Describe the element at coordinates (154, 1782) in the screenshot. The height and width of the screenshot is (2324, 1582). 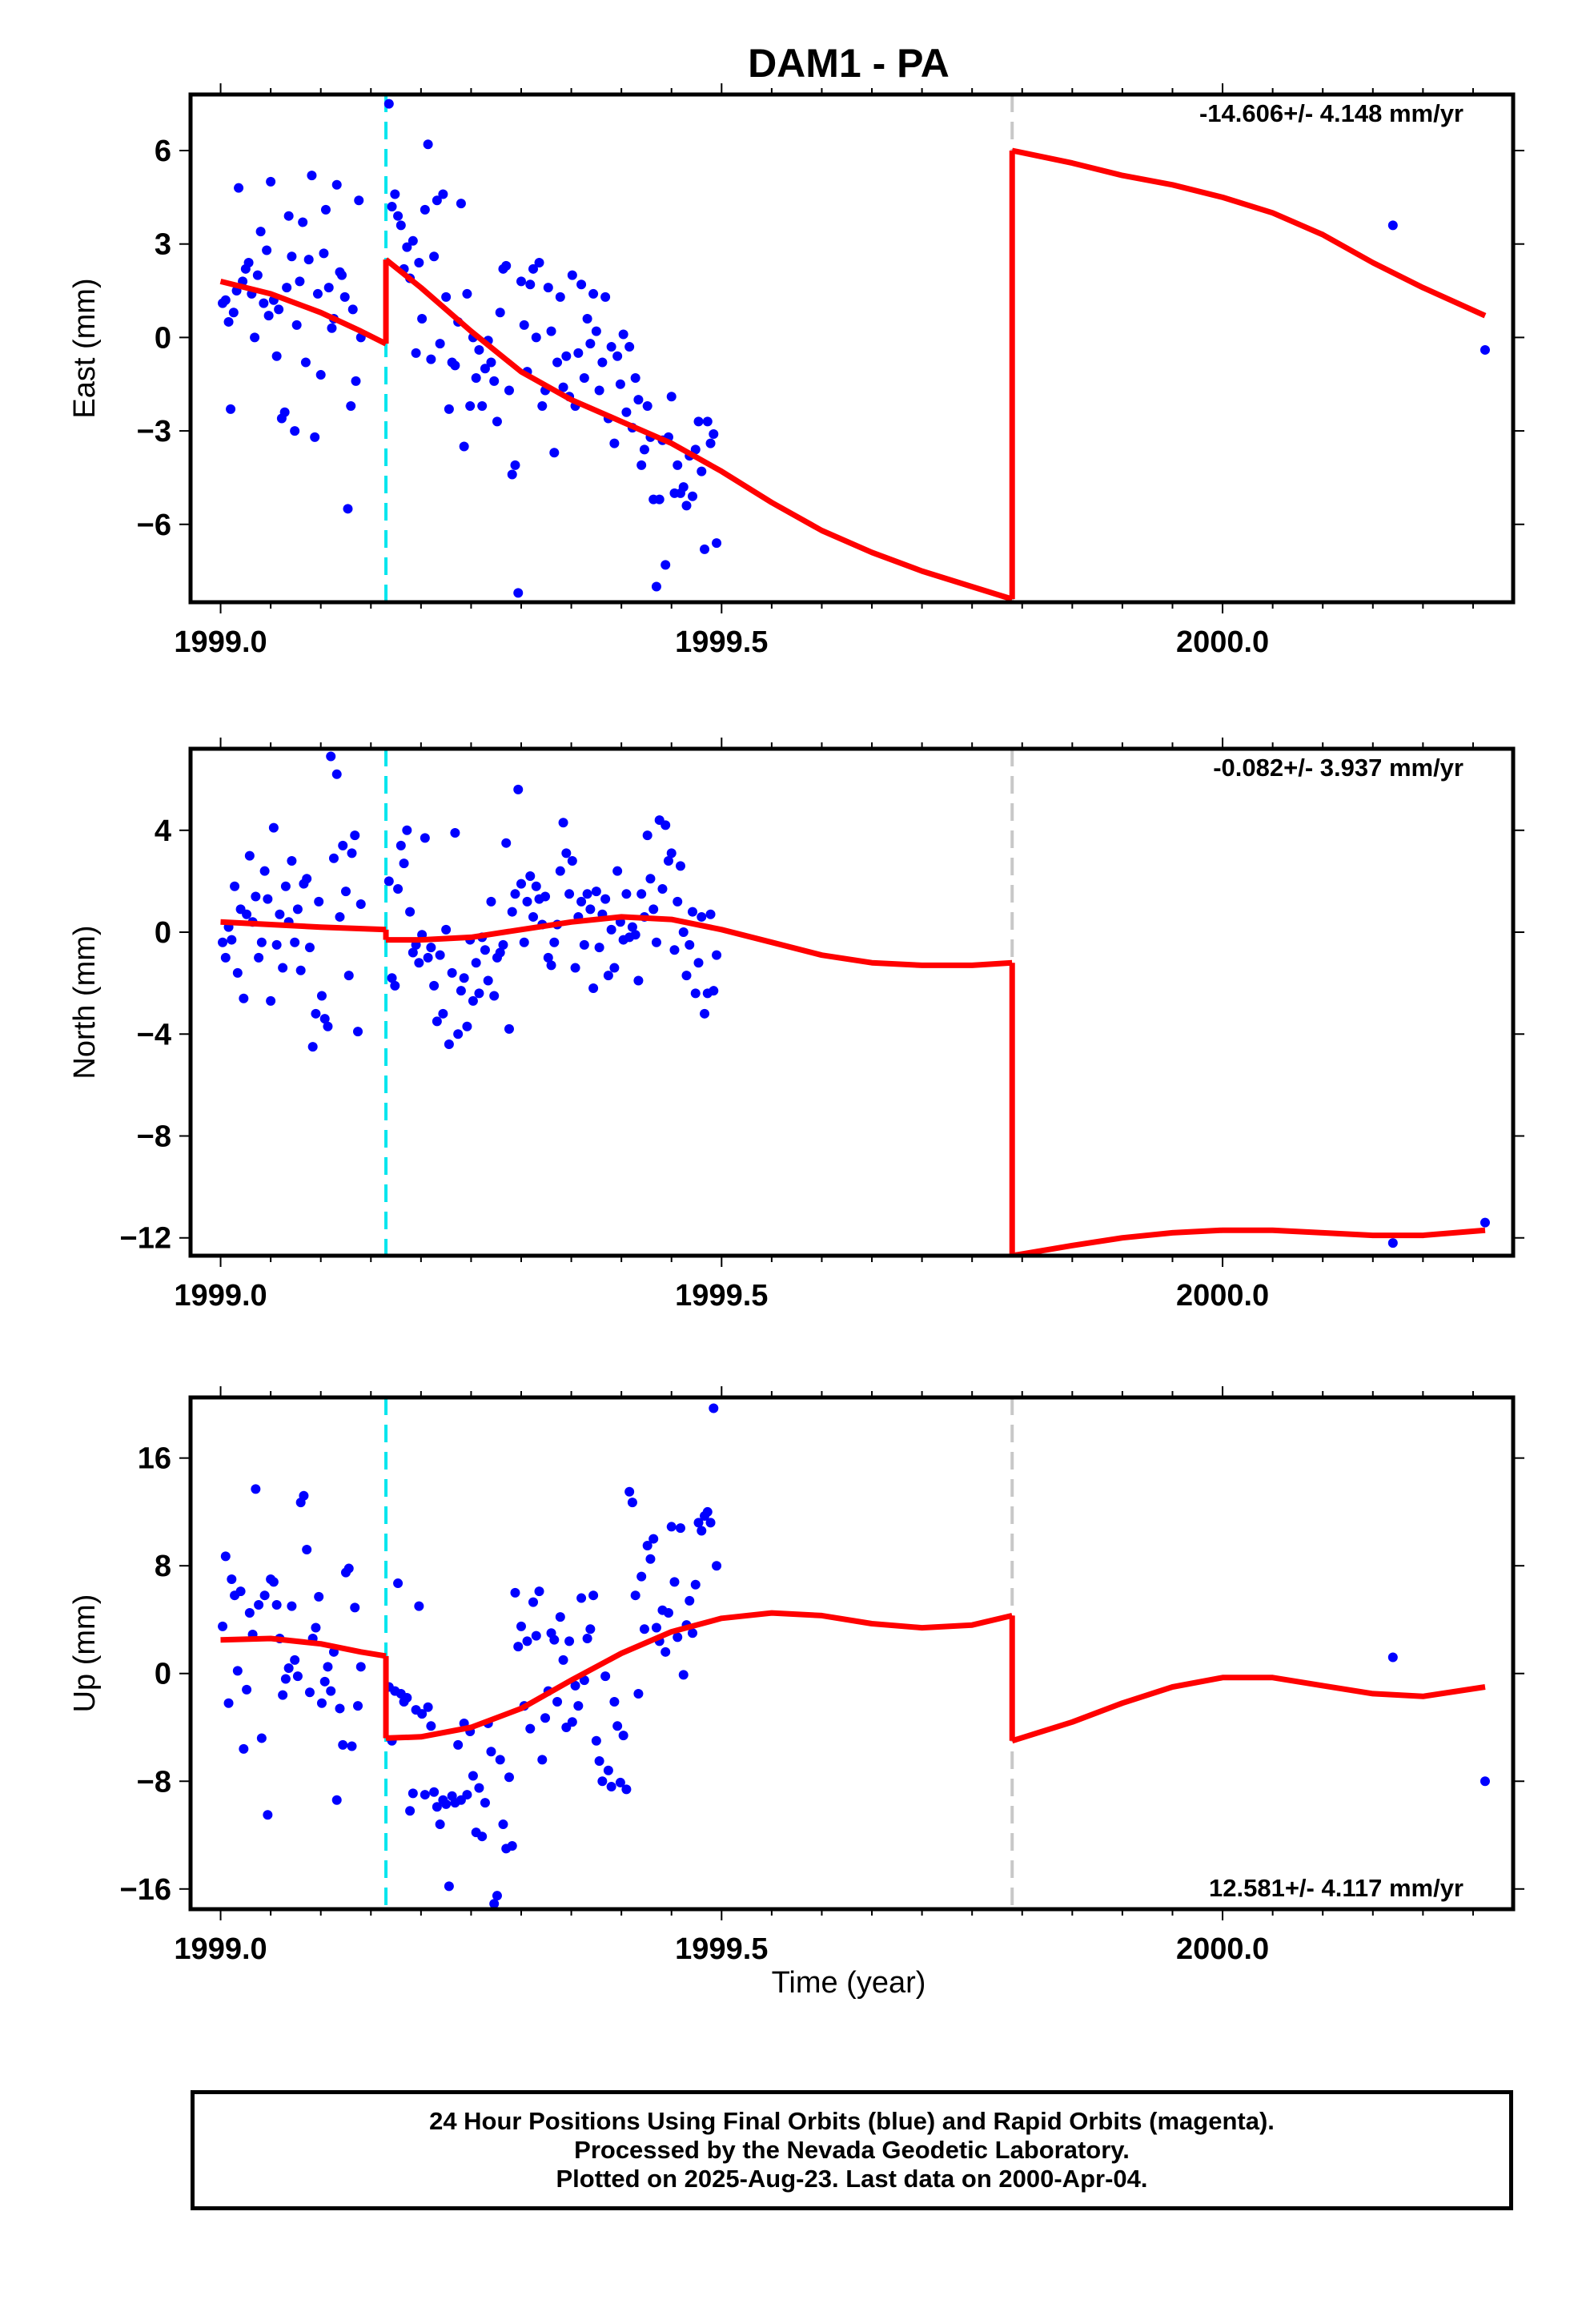
I see `y-tick-label: −8` at that location.